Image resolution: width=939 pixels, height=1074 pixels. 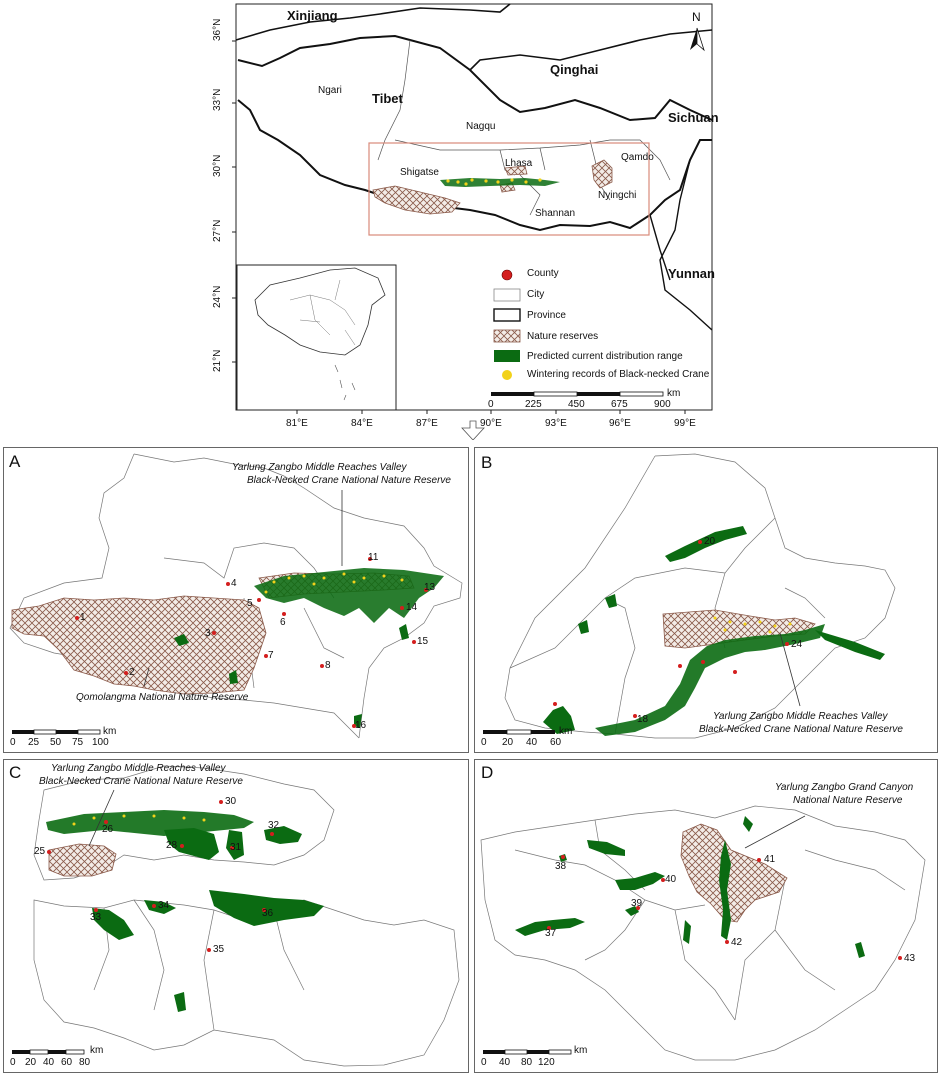 What do you see at coordinates (546, 315) in the screenshot?
I see `legend-province-label: Province` at bounding box center [546, 315].